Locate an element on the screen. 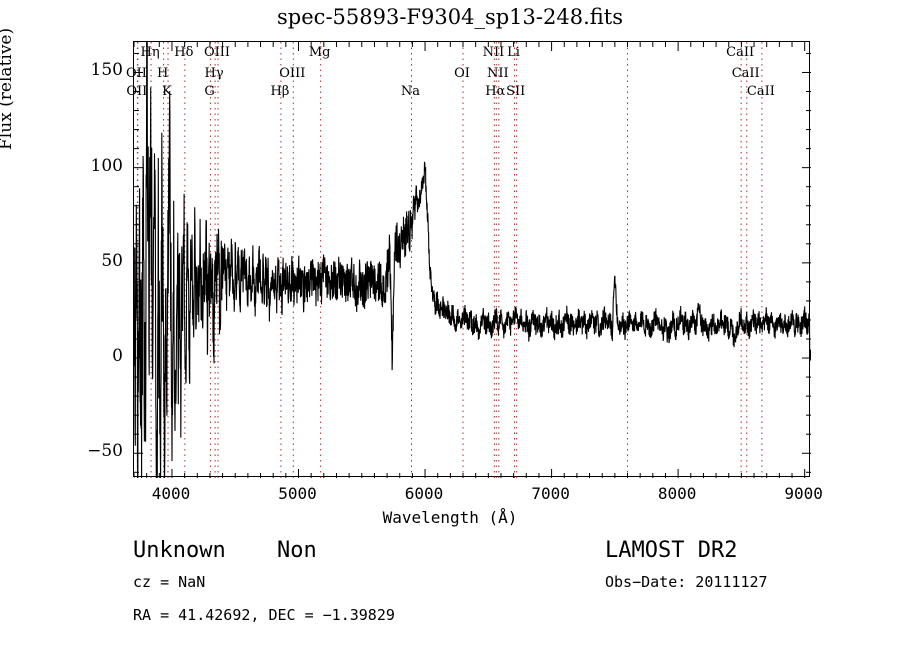  y-axis-label: Flux (relative) is located at coordinates (8, 88).